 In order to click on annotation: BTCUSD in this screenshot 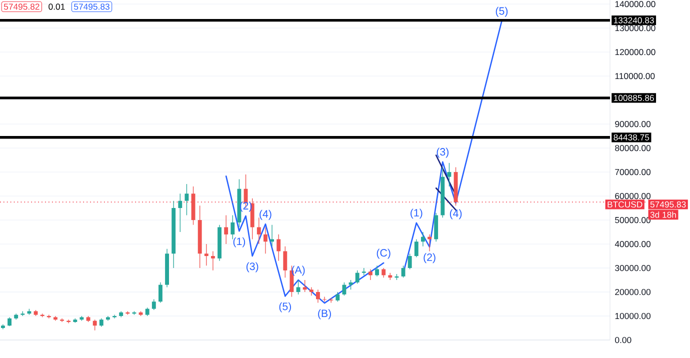, I will do `click(625, 204)`.